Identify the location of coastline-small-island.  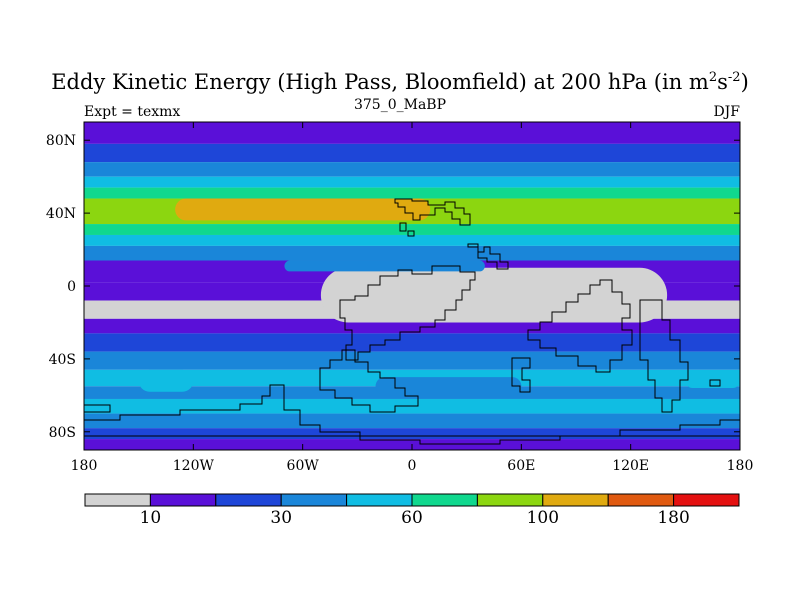
(403, 227).